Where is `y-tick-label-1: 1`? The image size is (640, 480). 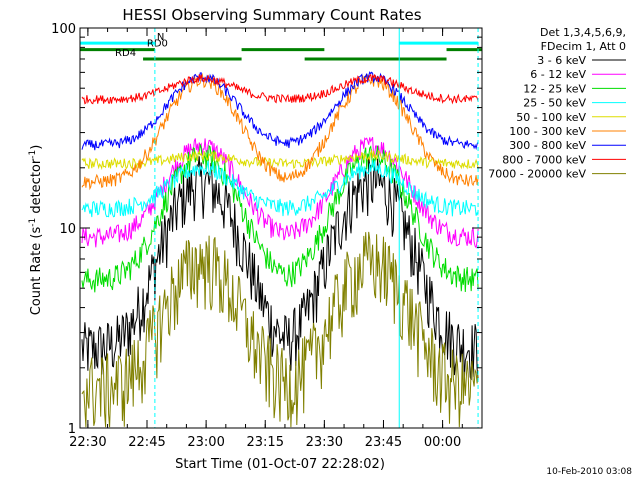 y-tick-label-1: 1 is located at coordinates (72, 429).